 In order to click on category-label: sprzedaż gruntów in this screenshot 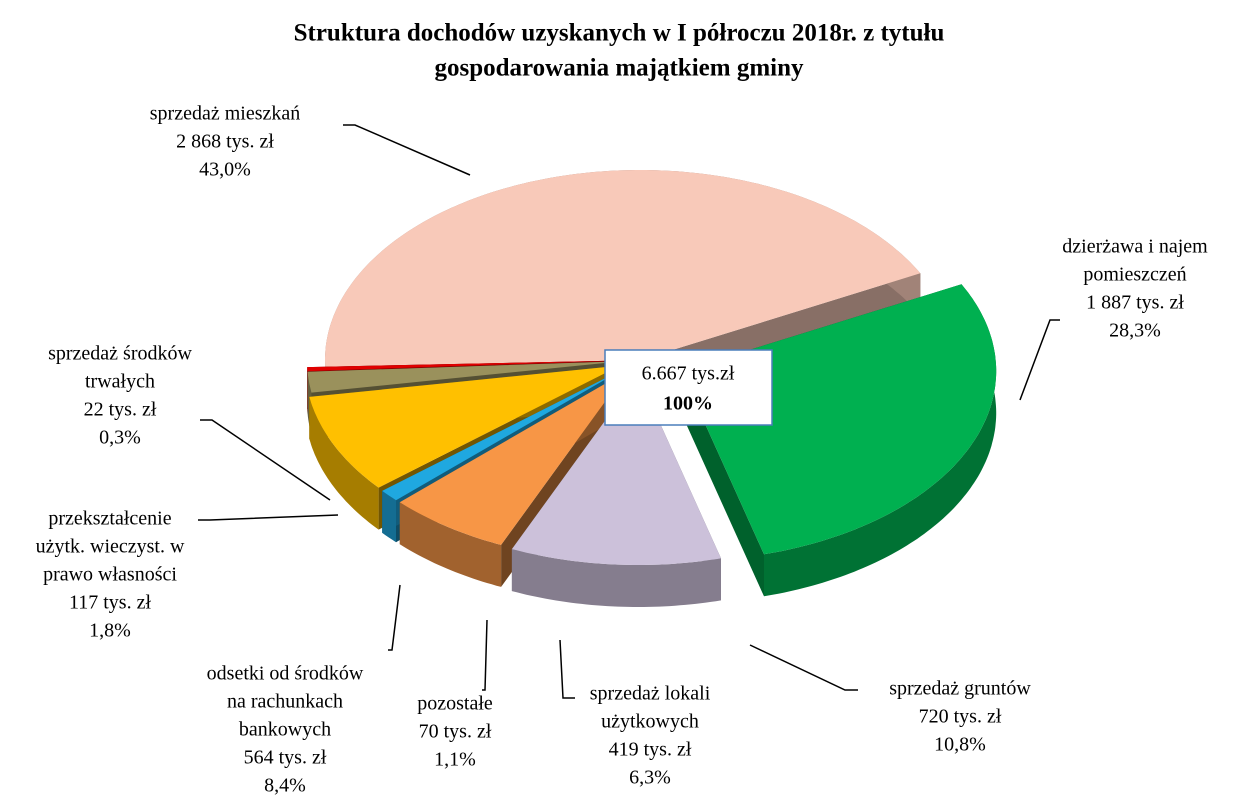, I will do `click(960, 689)`.